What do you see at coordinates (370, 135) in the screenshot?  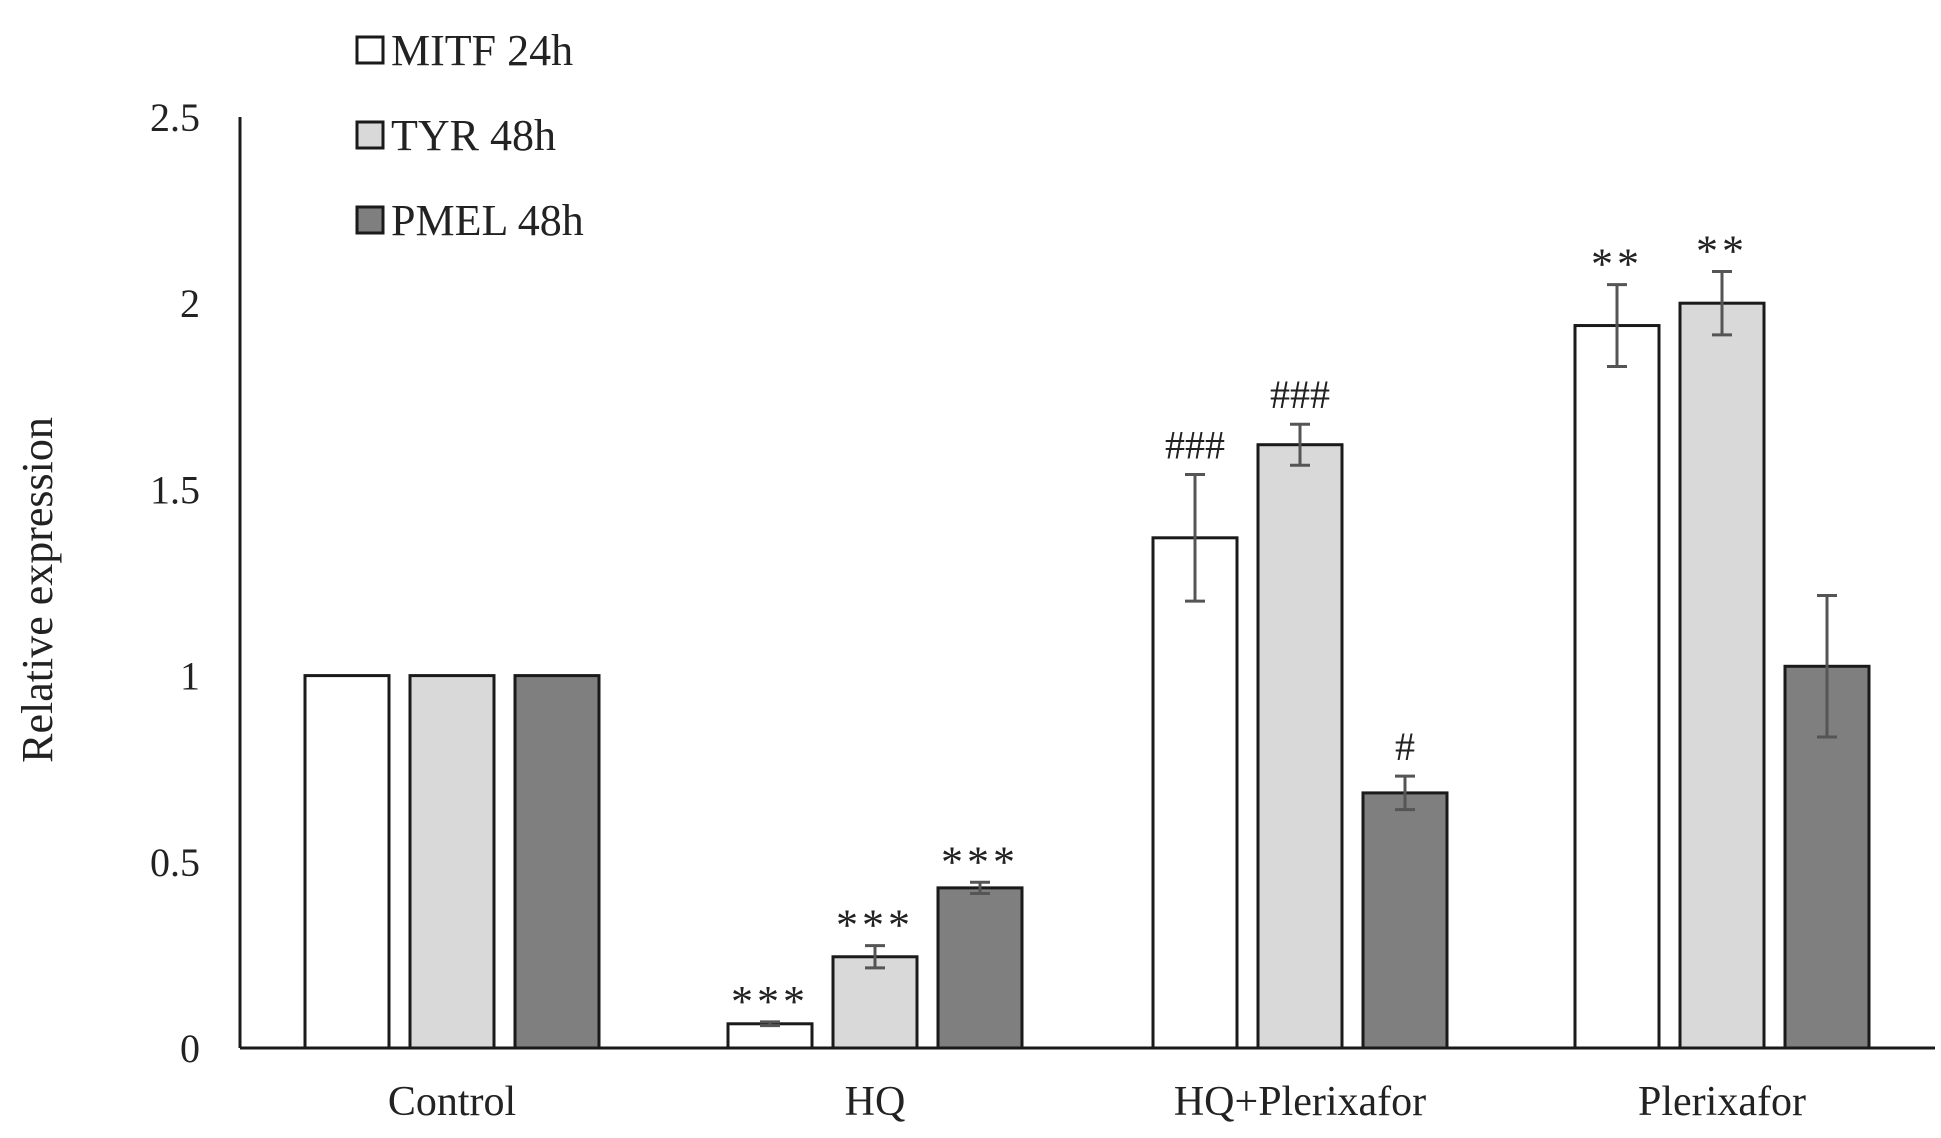 I see `legend-swatch-tyr-48h` at bounding box center [370, 135].